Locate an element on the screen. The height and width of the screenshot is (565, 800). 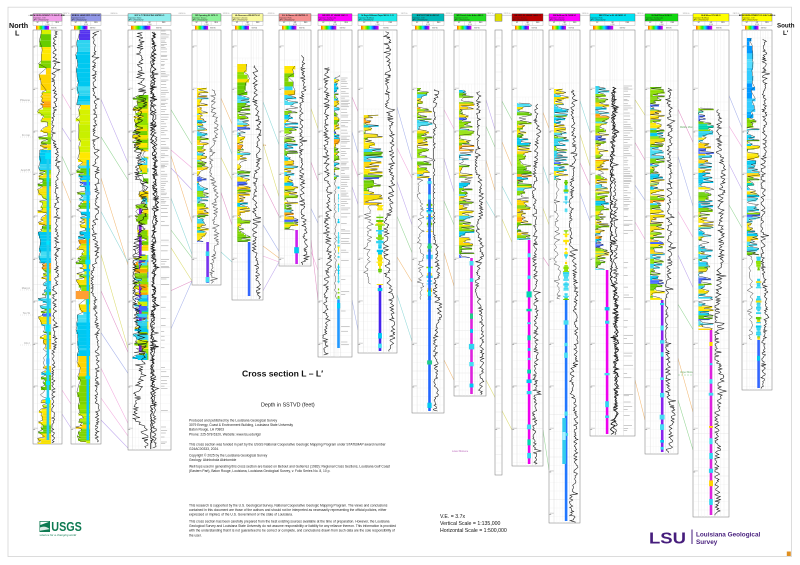
svg-text: GM McMoran SL 14388 #1 is located at coordinates (564, 15).